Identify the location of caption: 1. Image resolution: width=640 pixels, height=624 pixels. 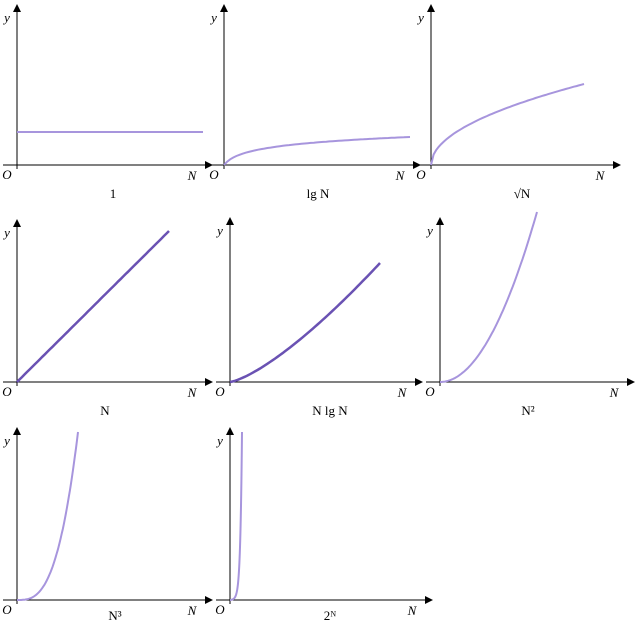
(113, 193).